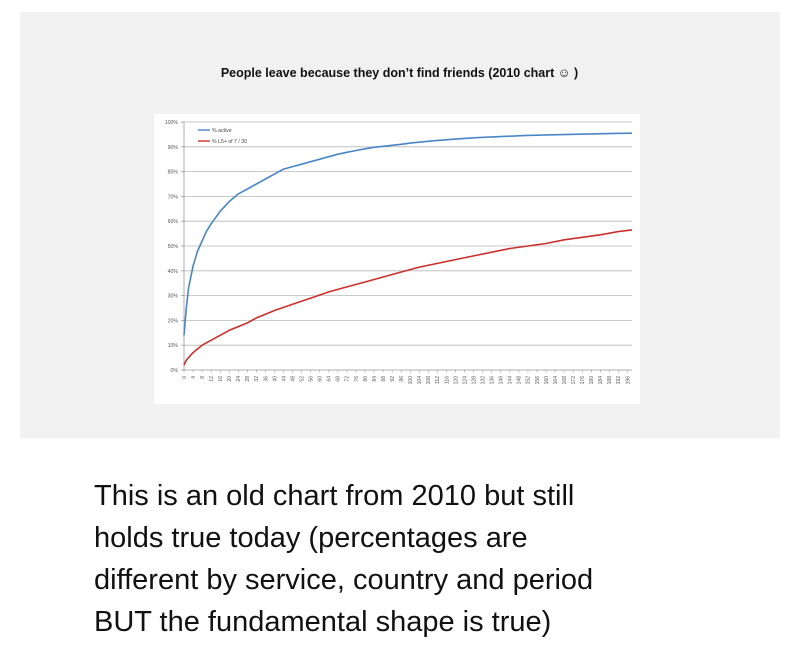 The image size is (799, 672). I want to click on x-tick-label: 120, so click(456, 380).